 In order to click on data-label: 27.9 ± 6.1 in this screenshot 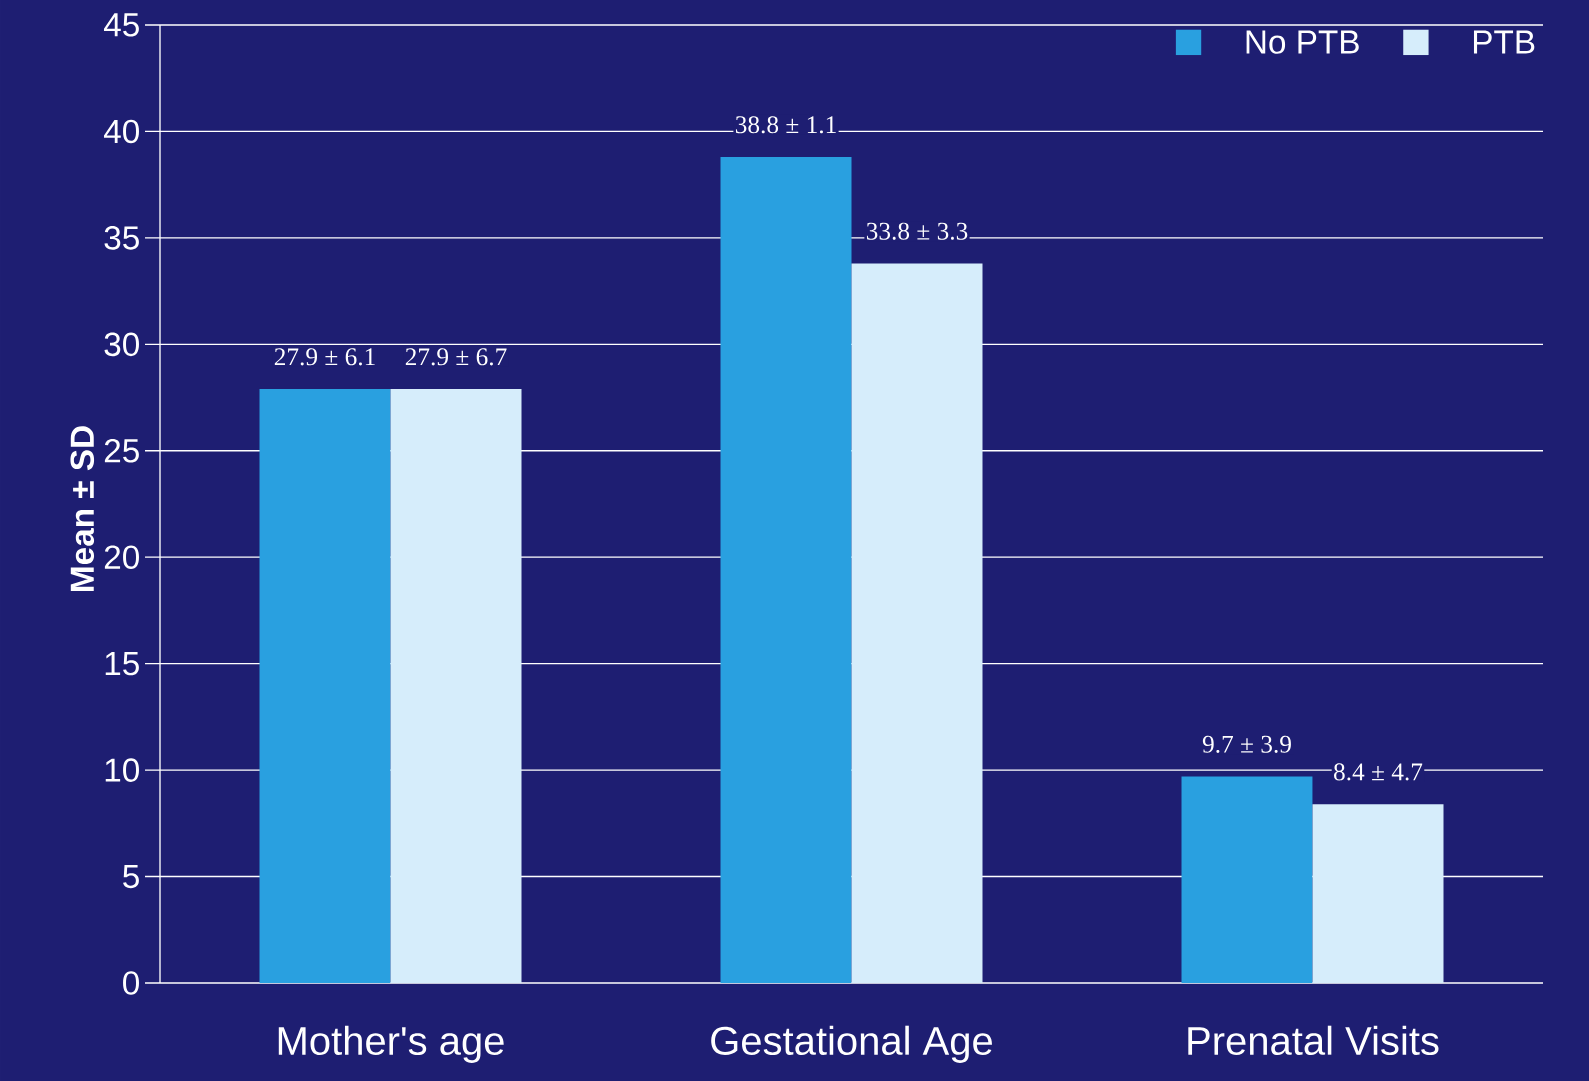, I will do `click(324, 357)`.